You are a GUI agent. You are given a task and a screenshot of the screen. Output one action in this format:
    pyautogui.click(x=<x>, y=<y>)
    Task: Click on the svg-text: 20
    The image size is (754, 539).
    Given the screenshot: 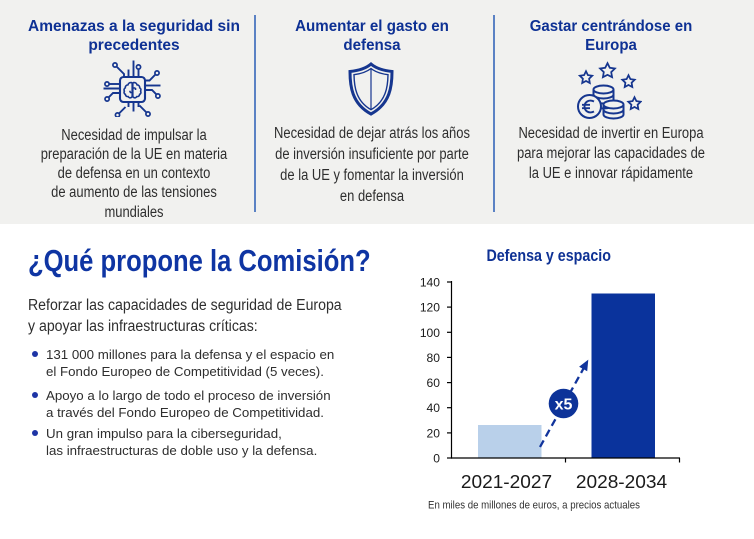 What is the action you would take?
    pyautogui.click(x=434, y=433)
    